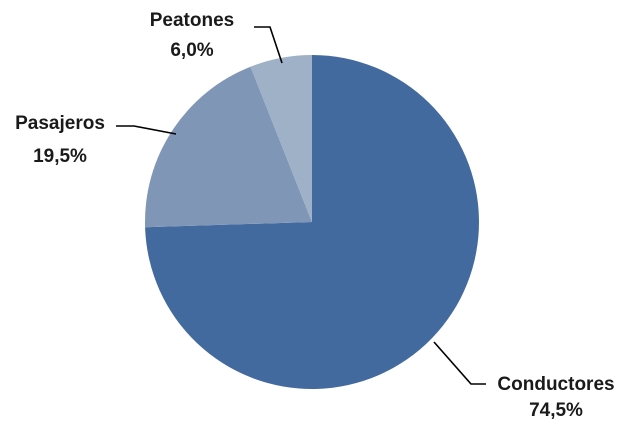 This screenshot has height=426, width=629. I want to click on leader-line-pasajeros, so click(146, 130).